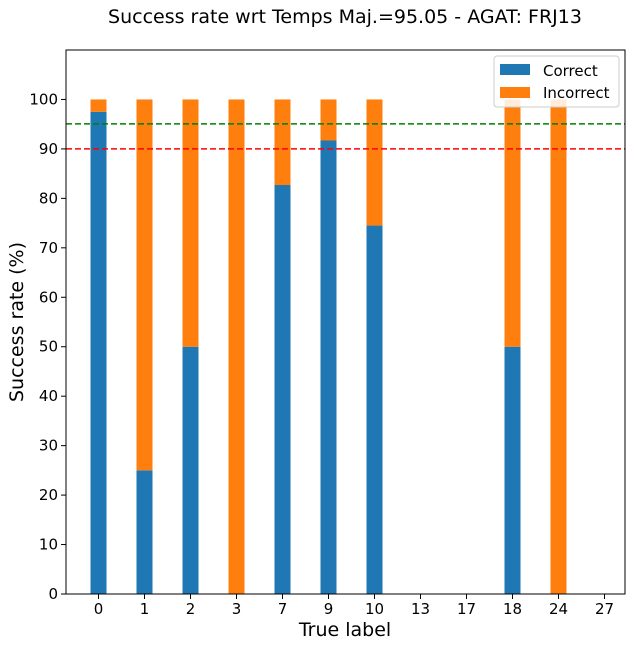 This screenshot has height=646, width=630. What do you see at coordinates (99, 609) in the screenshot?
I see `x-tick-label-0: 0` at bounding box center [99, 609].